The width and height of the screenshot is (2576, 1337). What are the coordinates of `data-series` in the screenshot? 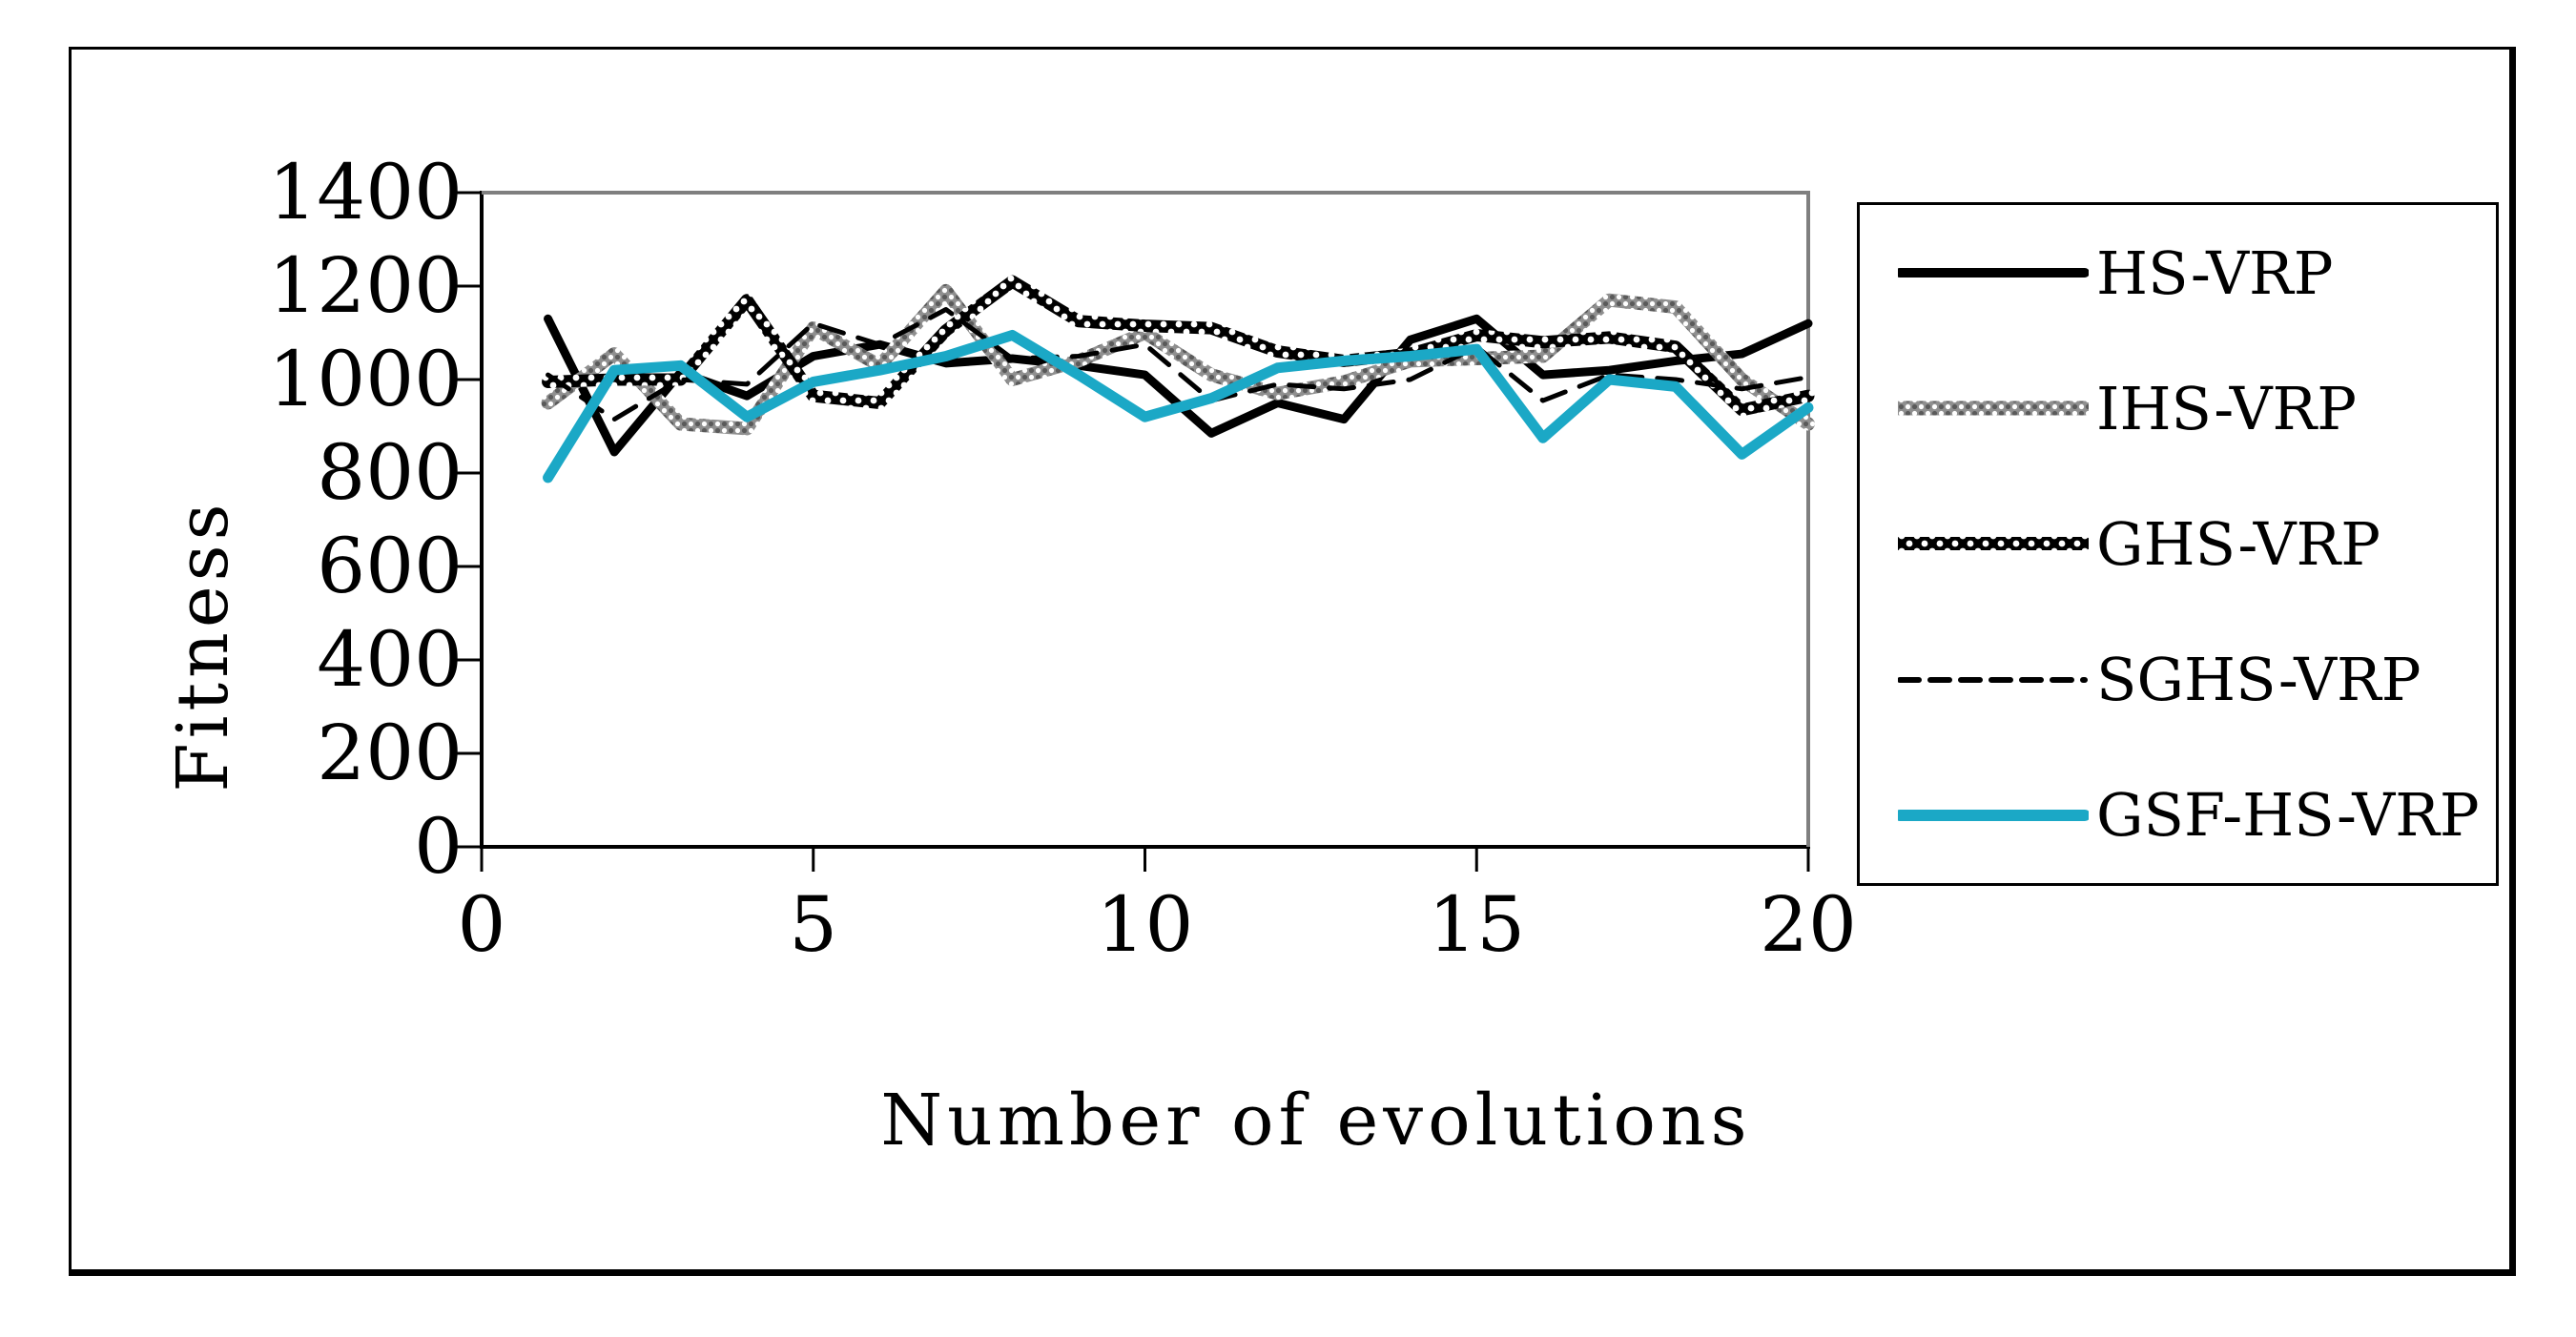 It's located at (1178, 379).